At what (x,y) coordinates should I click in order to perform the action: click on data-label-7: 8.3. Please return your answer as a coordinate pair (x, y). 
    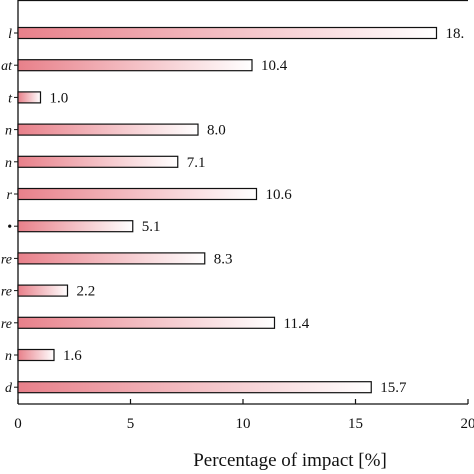
    Looking at the image, I should click on (223, 259).